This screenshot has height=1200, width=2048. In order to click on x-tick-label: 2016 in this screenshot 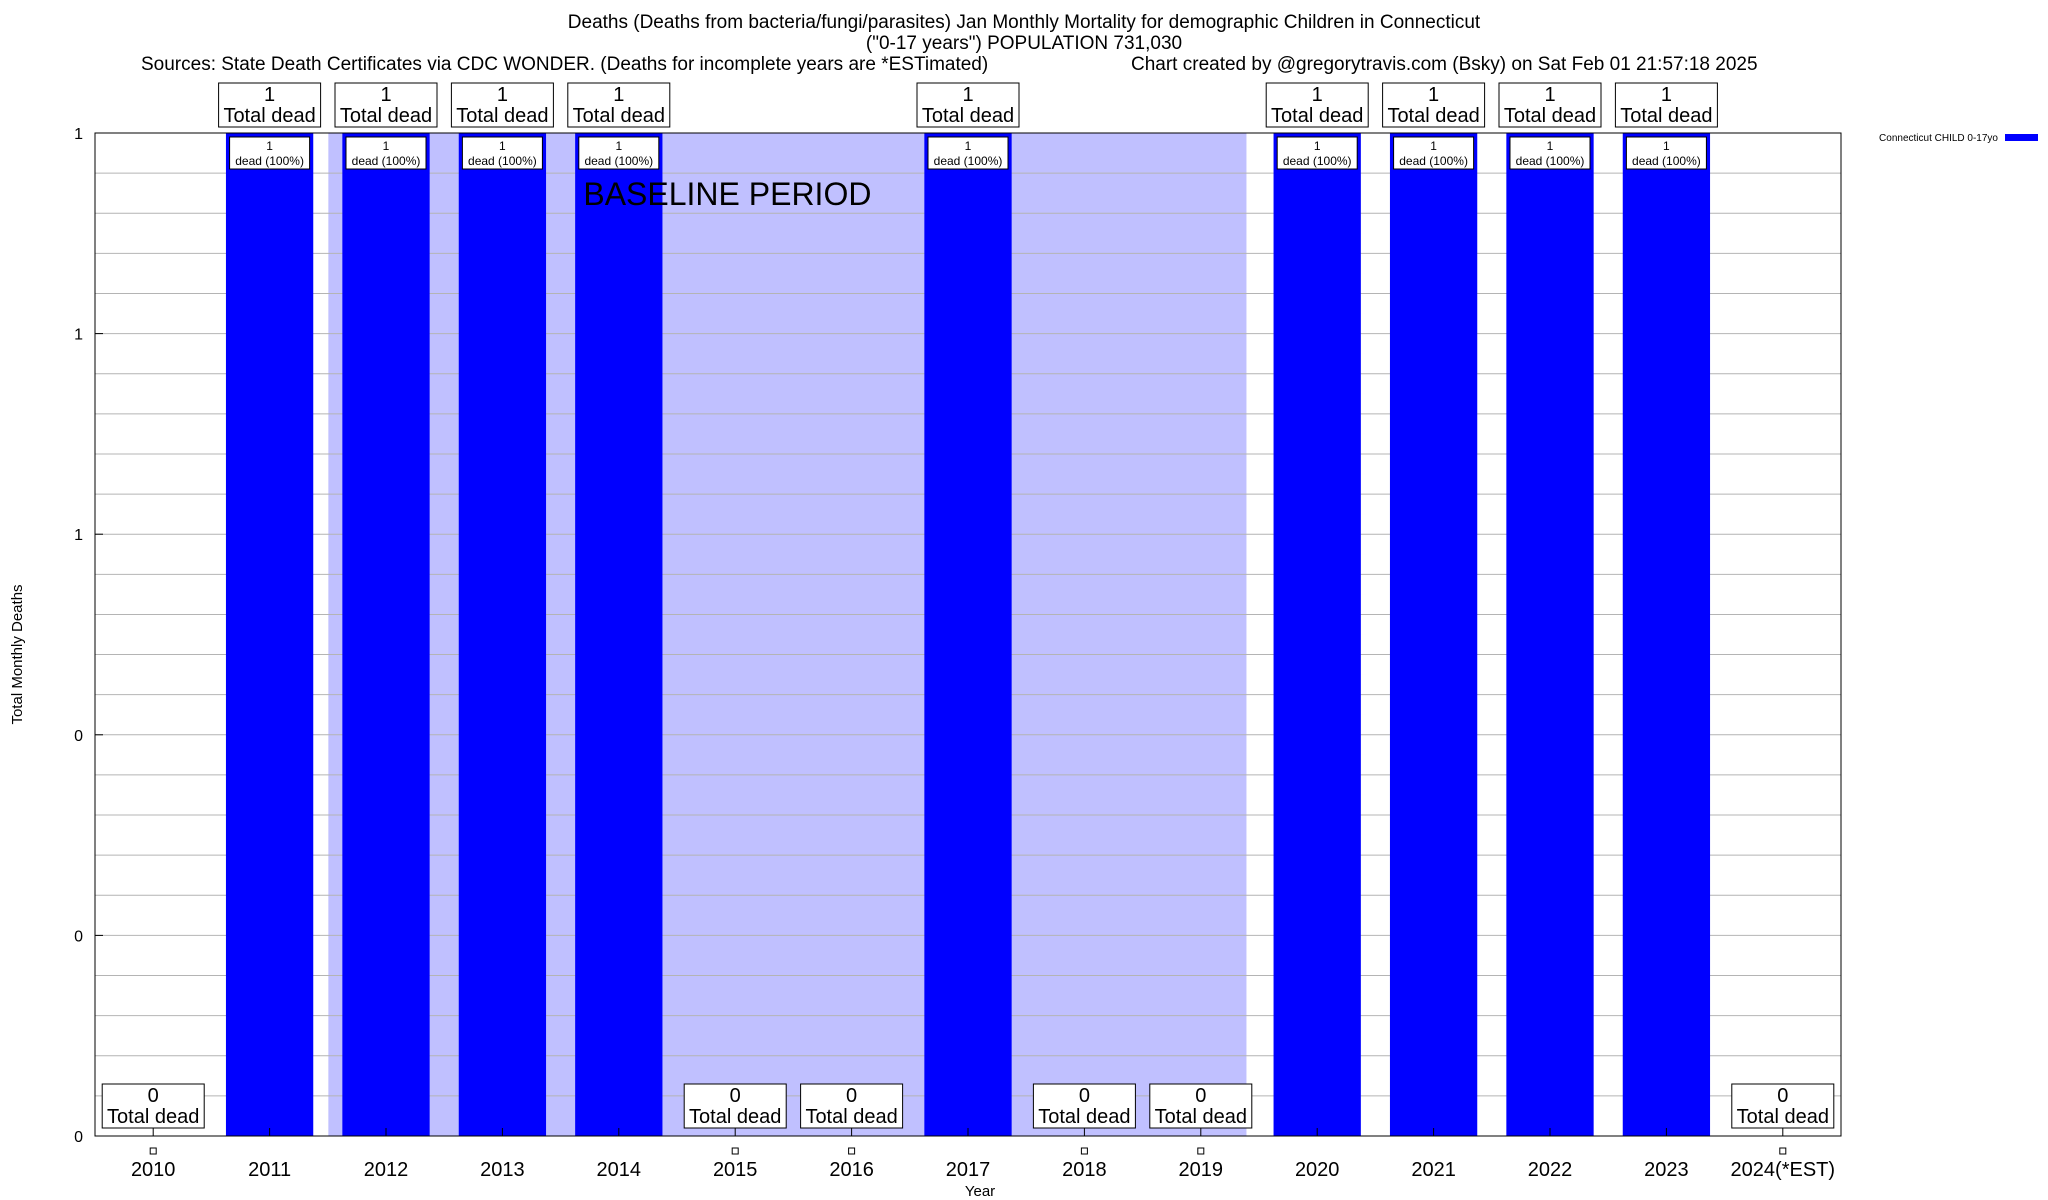, I will do `click(851, 1170)`.